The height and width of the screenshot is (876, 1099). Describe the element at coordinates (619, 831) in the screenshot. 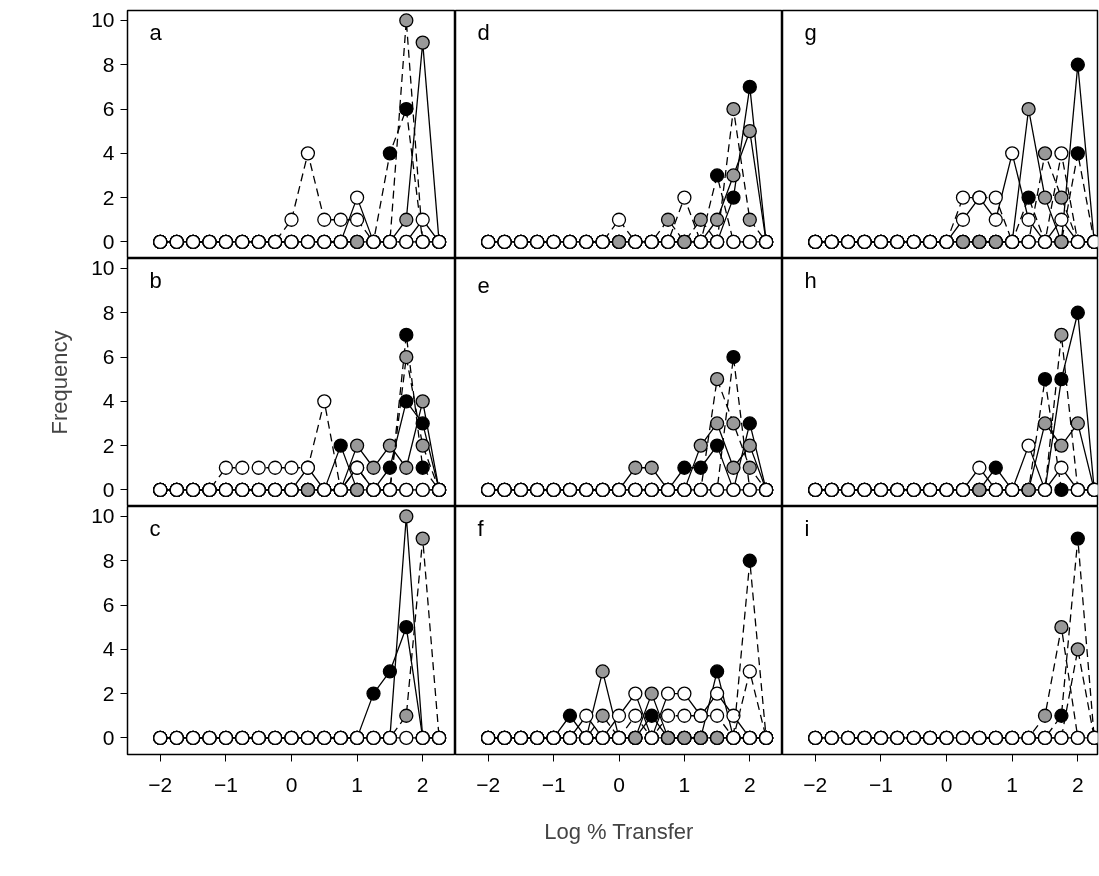

I see `x-axis-title: Log % Transfer` at that location.